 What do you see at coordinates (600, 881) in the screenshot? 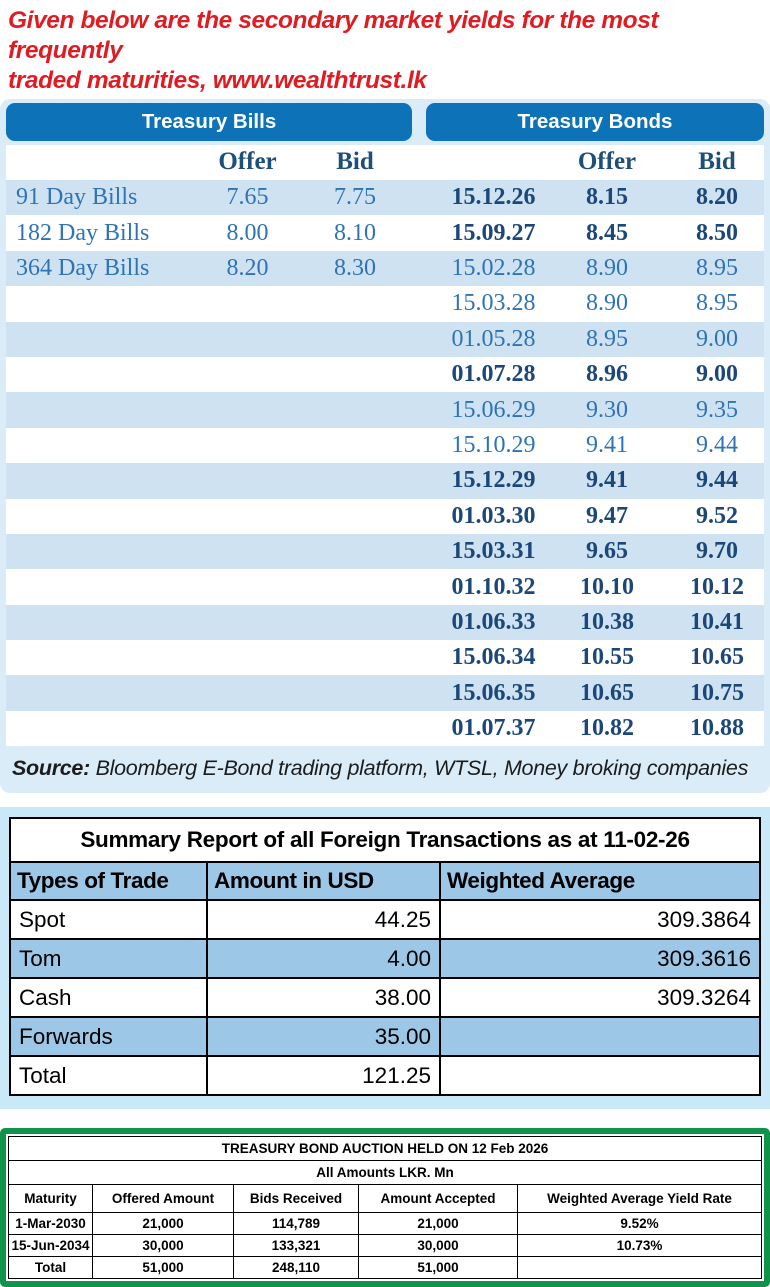
I see `summary-col-weighted-average: Weighted Average` at bounding box center [600, 881].